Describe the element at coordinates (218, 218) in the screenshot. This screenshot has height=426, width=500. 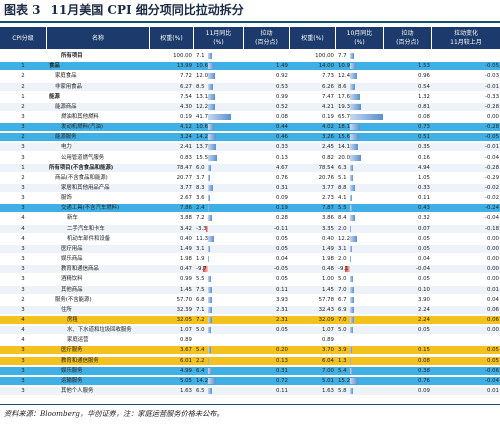
I see `cell-y11: 7.2` at that location.